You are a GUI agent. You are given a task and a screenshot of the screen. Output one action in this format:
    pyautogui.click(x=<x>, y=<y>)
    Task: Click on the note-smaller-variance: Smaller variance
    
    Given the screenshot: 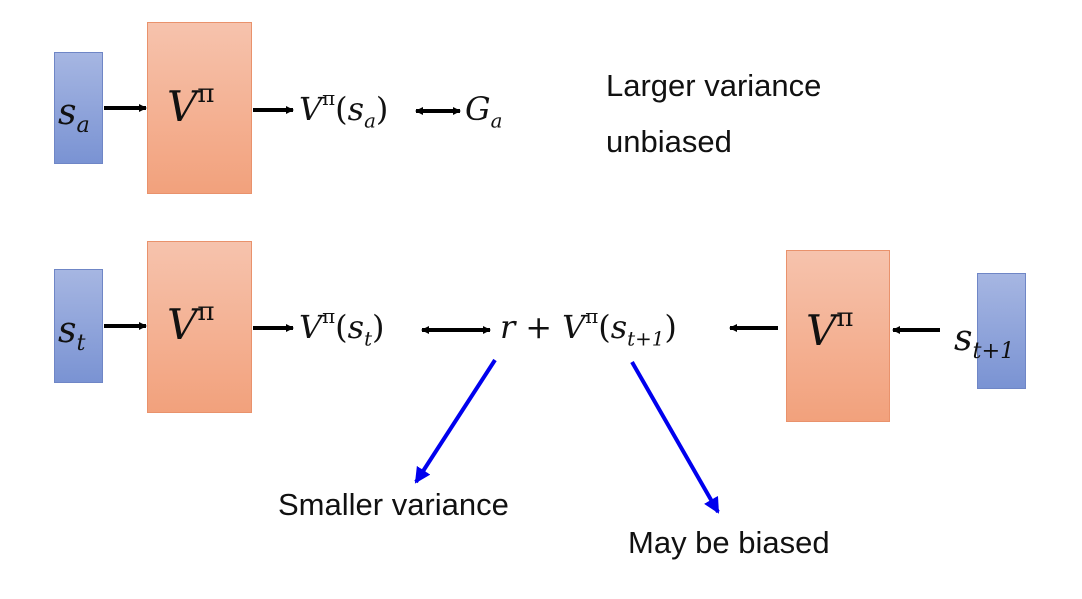 What is the action you would take?
    pyautogui.click(x=393, y=504)
    